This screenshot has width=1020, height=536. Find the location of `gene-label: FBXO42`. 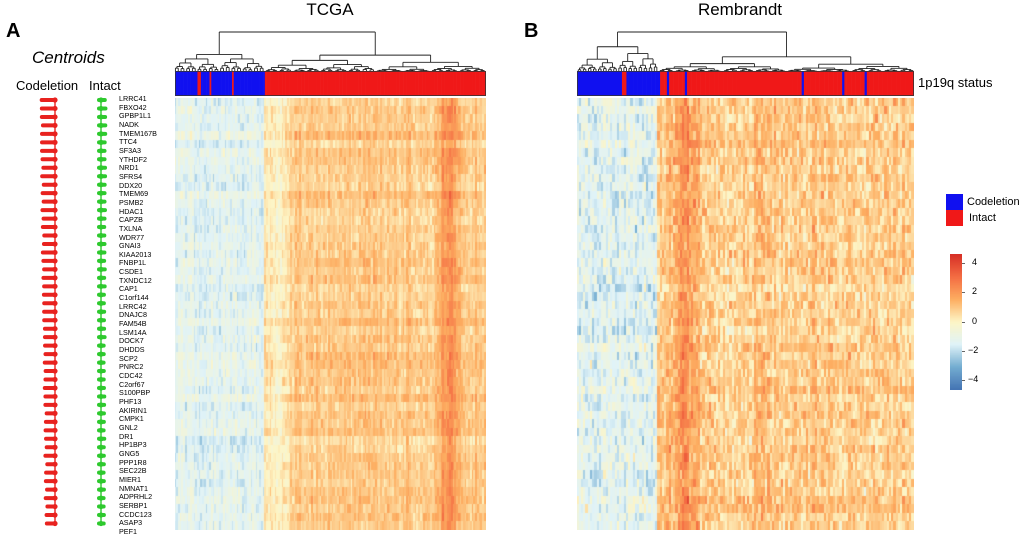

gene-label: FBXO42 is located at coordinates (133, 107).